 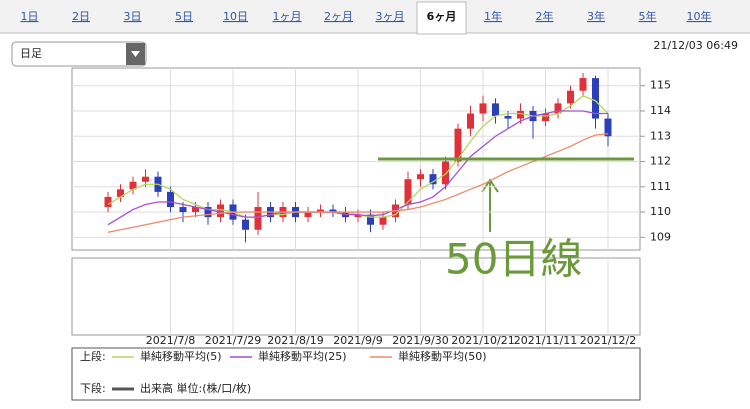 What do you see at coordinates (482, 340) in the screenshot?
I see `x-tick-label: 2021/10/21` at bounding box center [482, 340].